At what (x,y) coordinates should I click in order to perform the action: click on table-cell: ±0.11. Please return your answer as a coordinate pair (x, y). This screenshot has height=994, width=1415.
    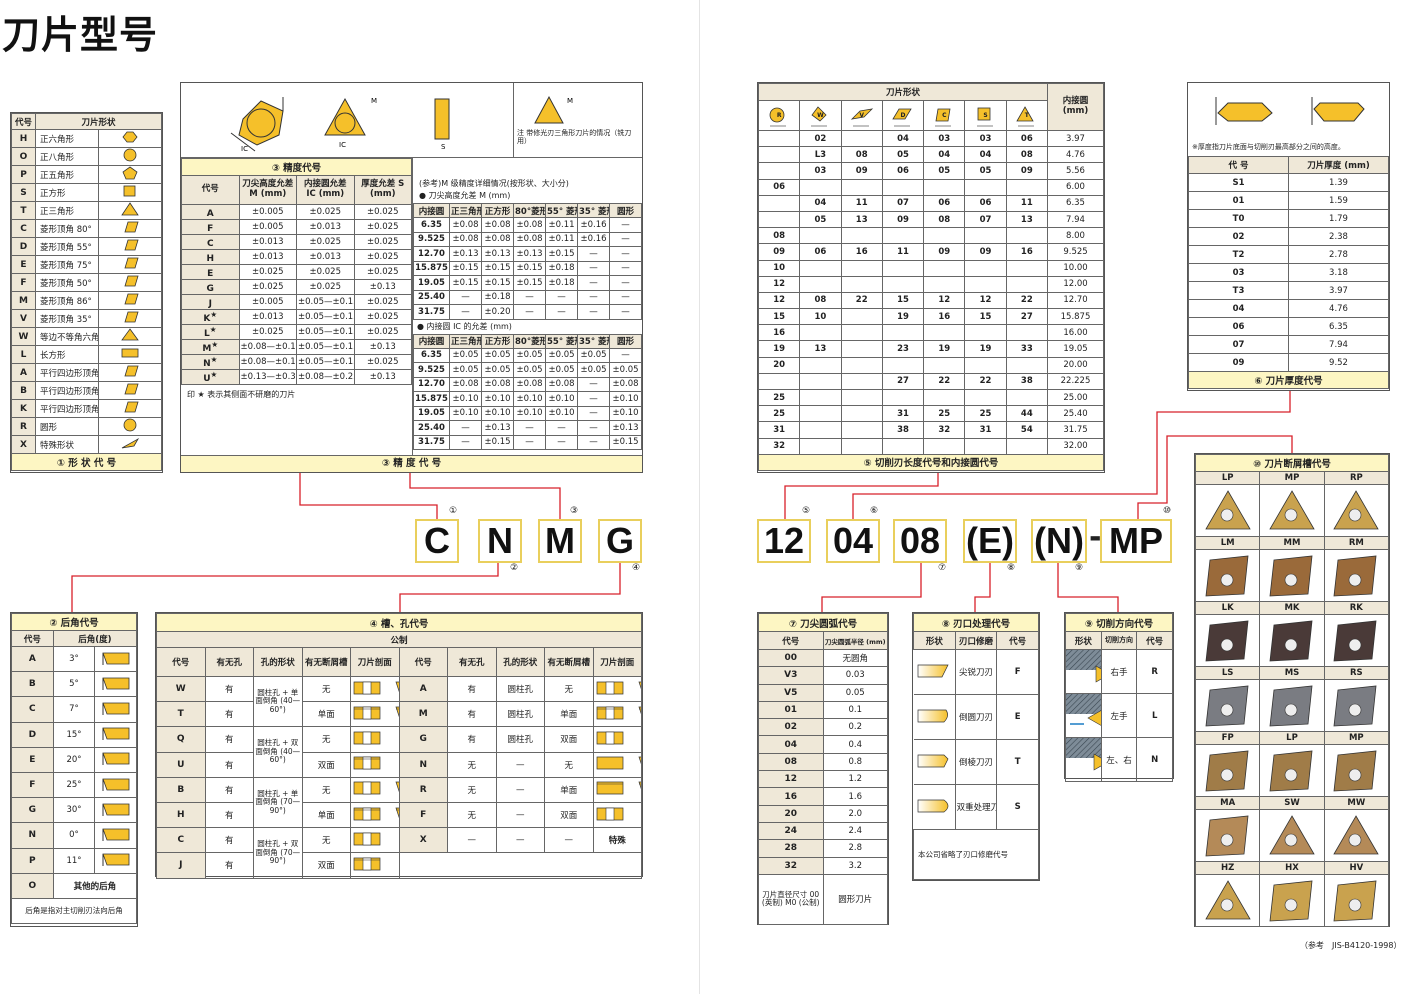
    Looking at the image, I should click on (561, 225).